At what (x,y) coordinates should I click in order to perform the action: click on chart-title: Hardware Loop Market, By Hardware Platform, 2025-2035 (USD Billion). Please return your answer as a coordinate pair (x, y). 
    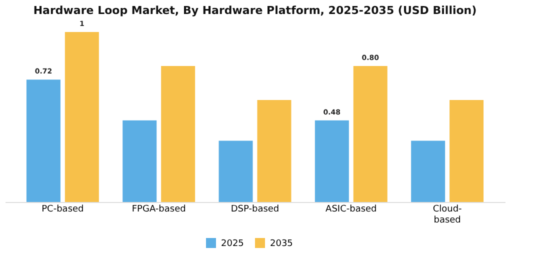
    Looking at the image, I should click on (255, 10).